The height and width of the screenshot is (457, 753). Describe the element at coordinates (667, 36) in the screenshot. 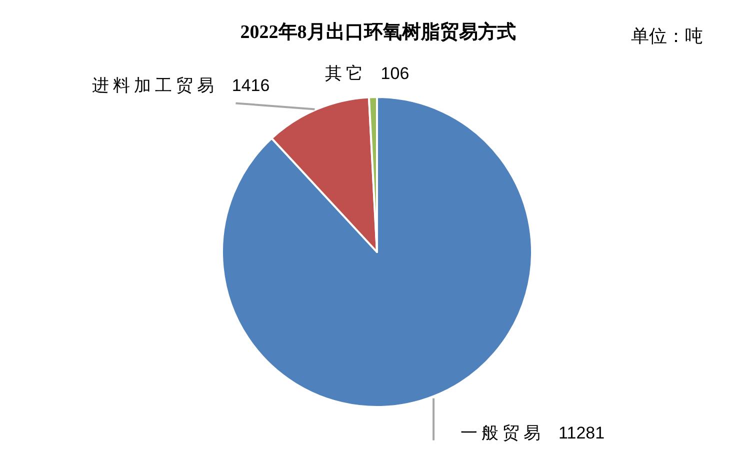

I see `annotation: 单位：吨` at that location.